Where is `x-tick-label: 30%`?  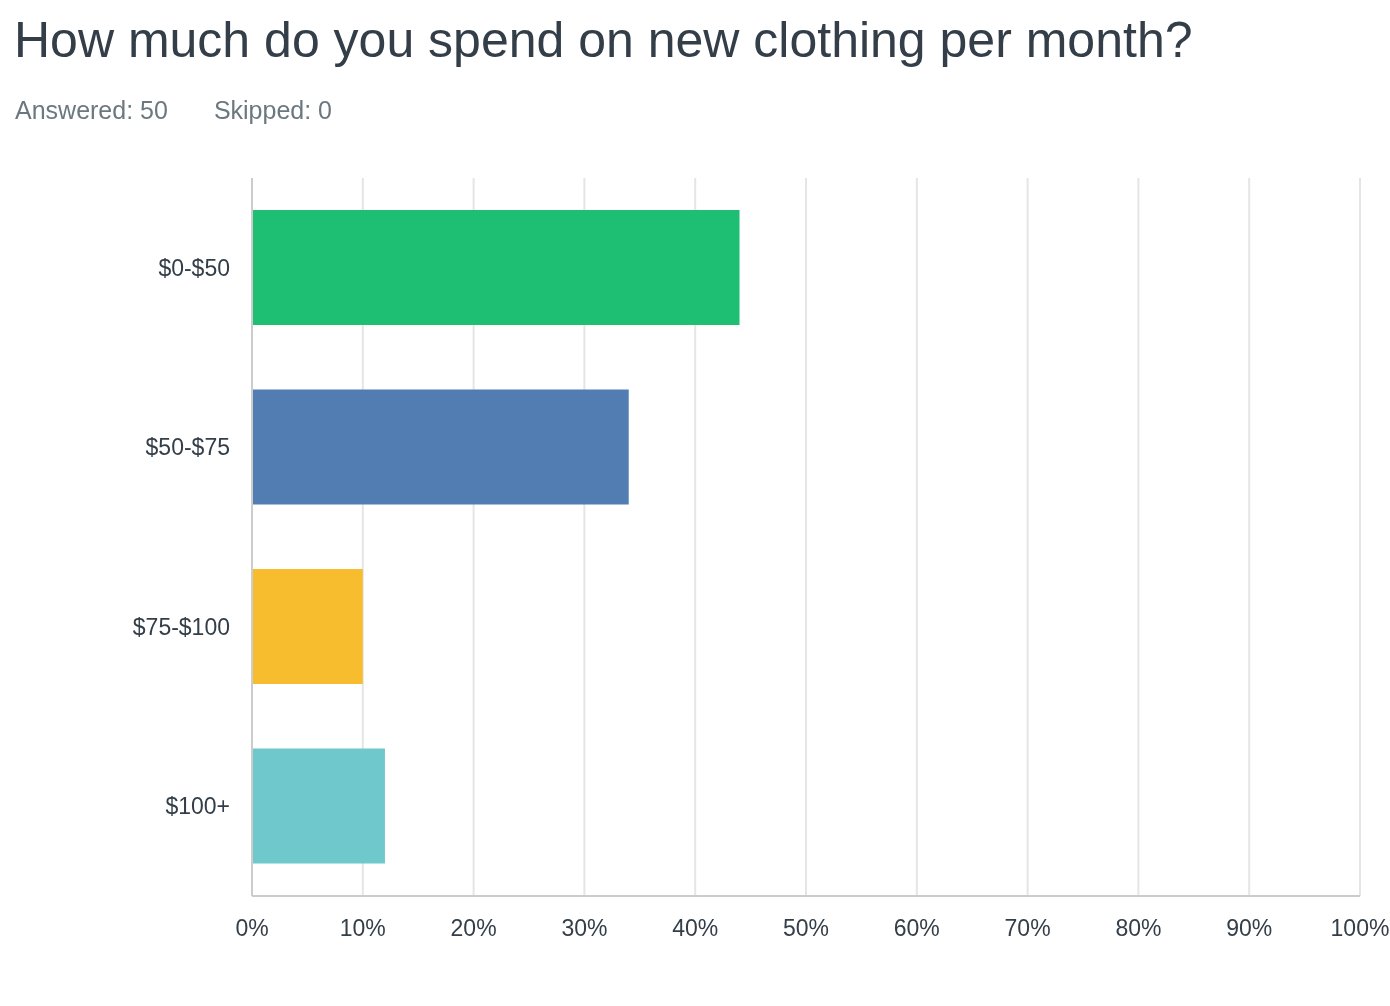 x-tick-label: 30% is located at coordinates (584, 928).